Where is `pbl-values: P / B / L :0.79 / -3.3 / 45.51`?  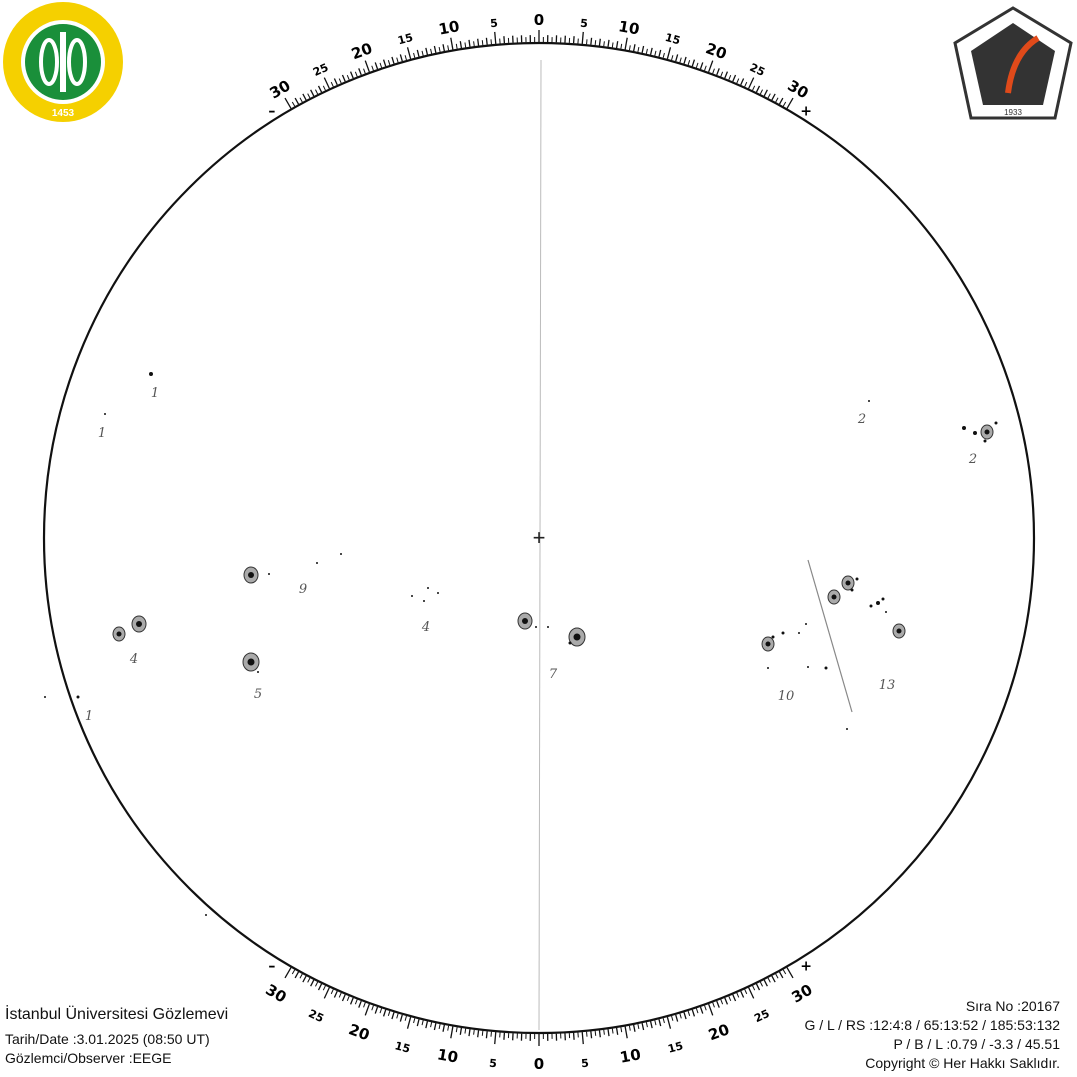
pbl-values: P / B / L :0.79 / -3.3 / 45.51 is located at coordinates (976, 1044).